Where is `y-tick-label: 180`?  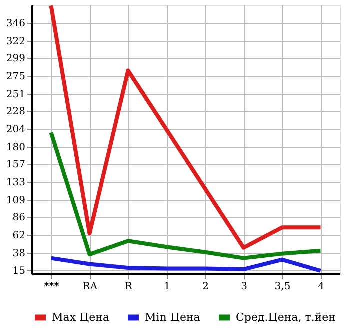 y-tick-label: 180 is located at coordinates (16, 148).